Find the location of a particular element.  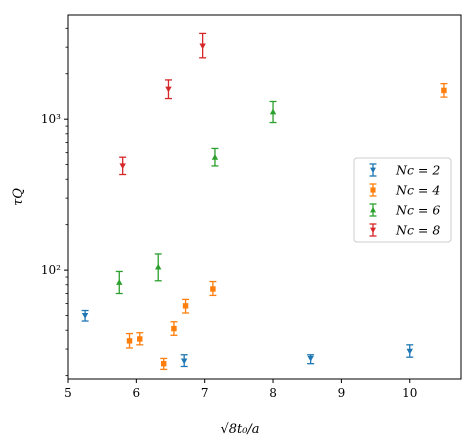

y-axis-label-text: τQ is located at coordinates (18, 197).